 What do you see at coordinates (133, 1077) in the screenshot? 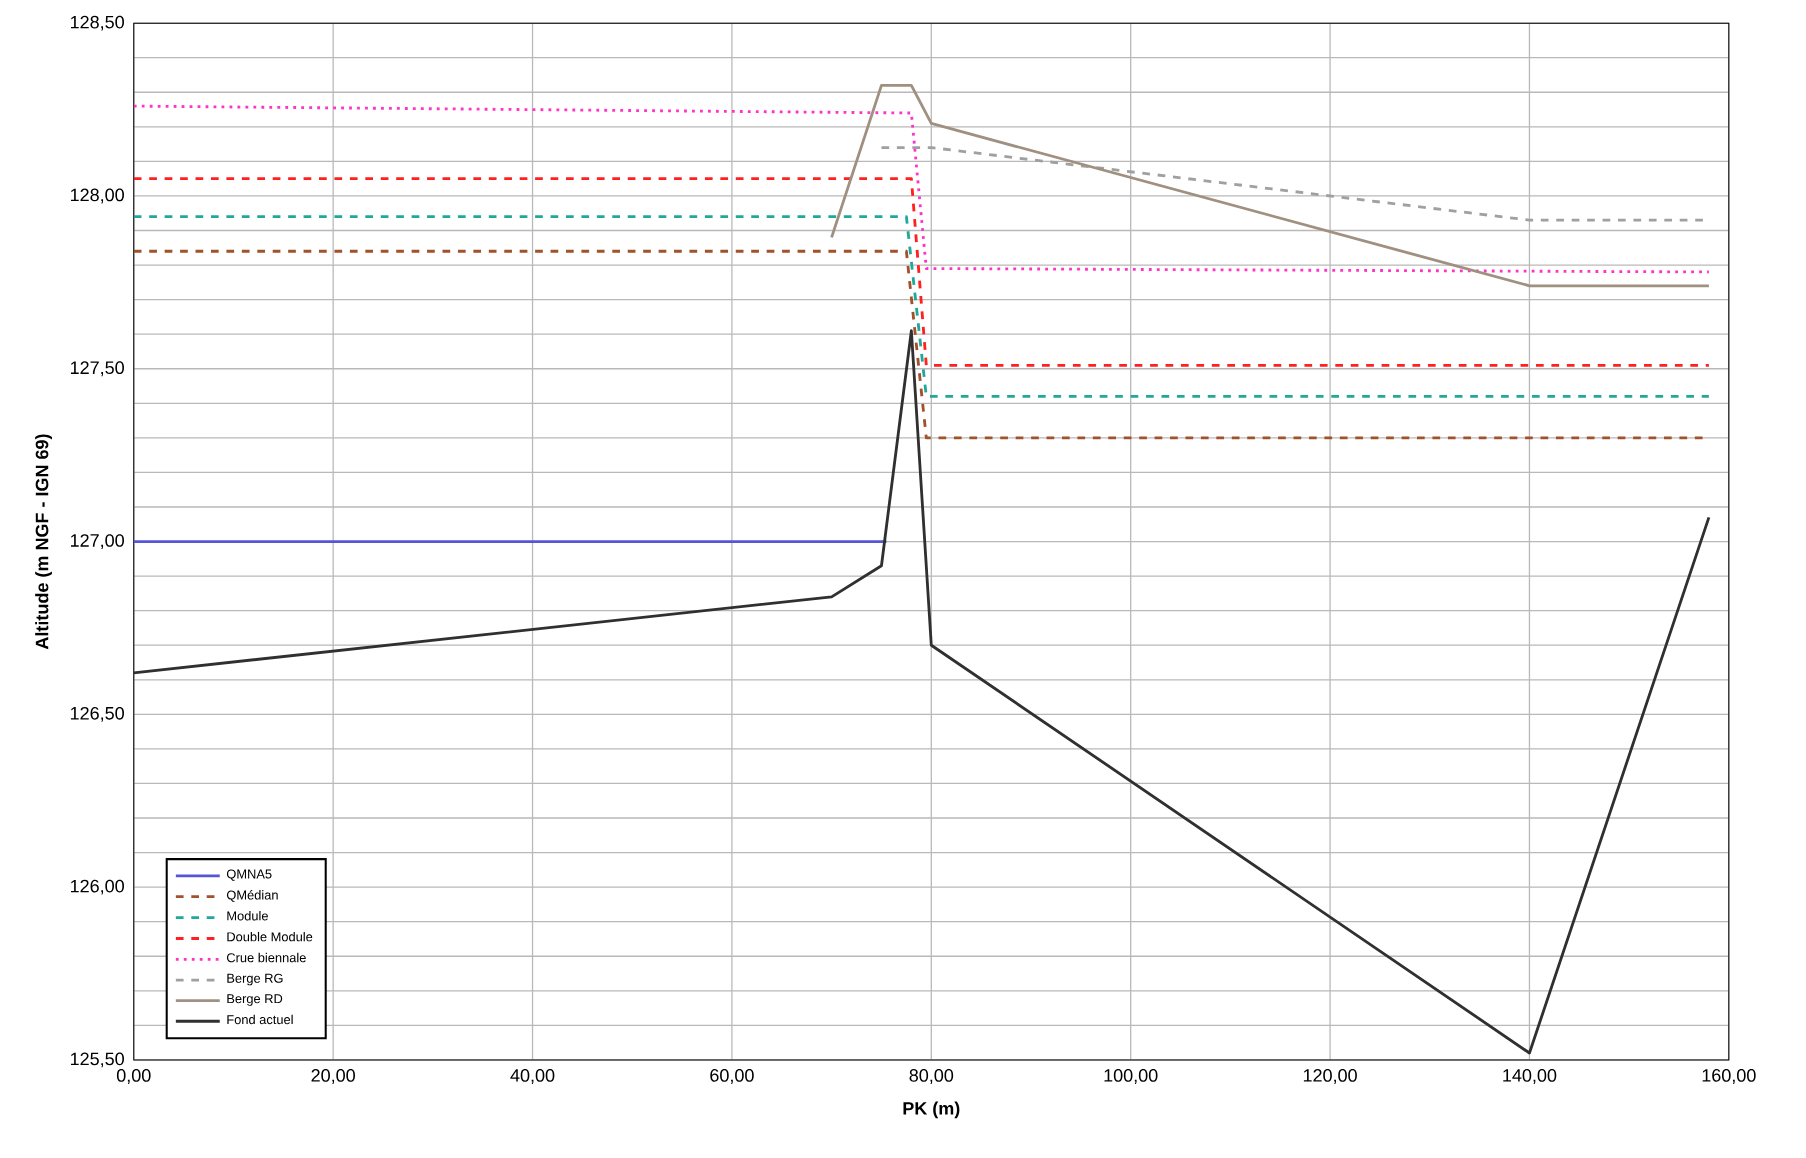
I see `x-tick-label: 0,00` at bounding box center [133, 1077].